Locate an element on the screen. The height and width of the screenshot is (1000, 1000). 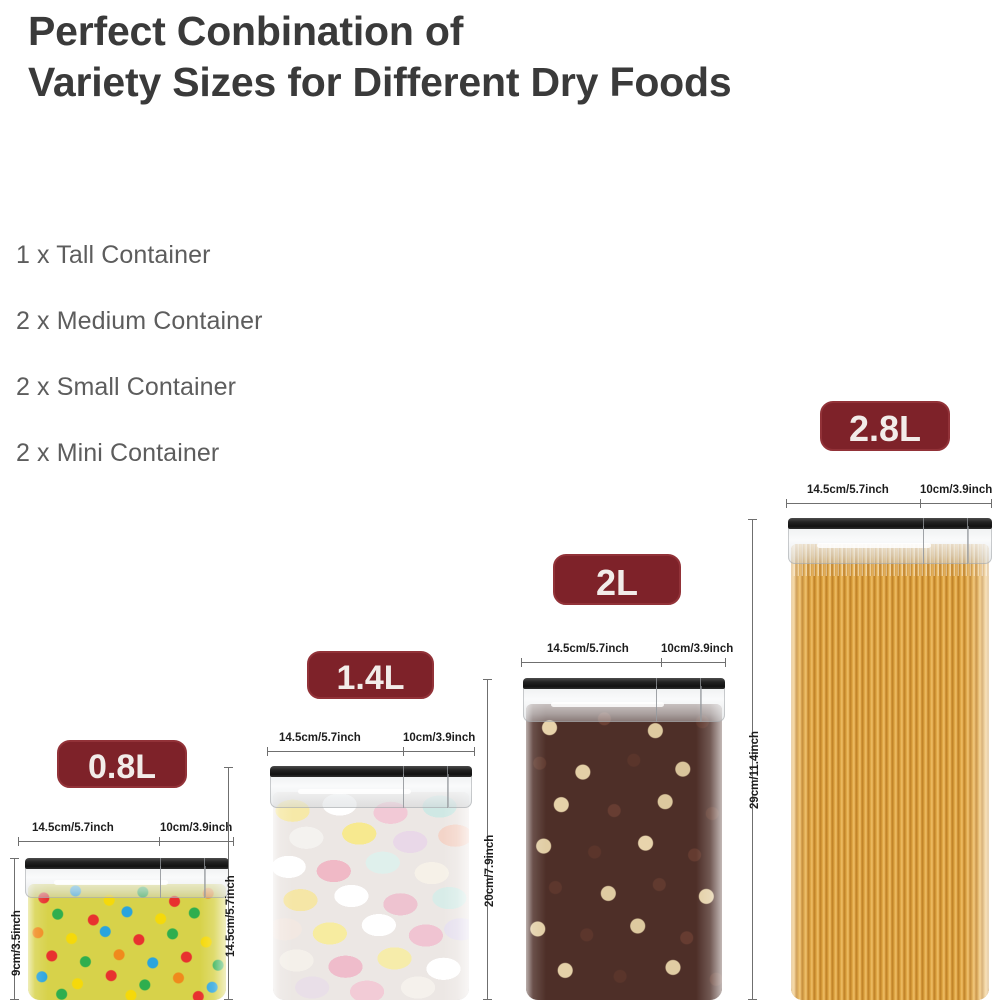
capacity-badge-label: 2.8L is located at coordinates (885, 428).